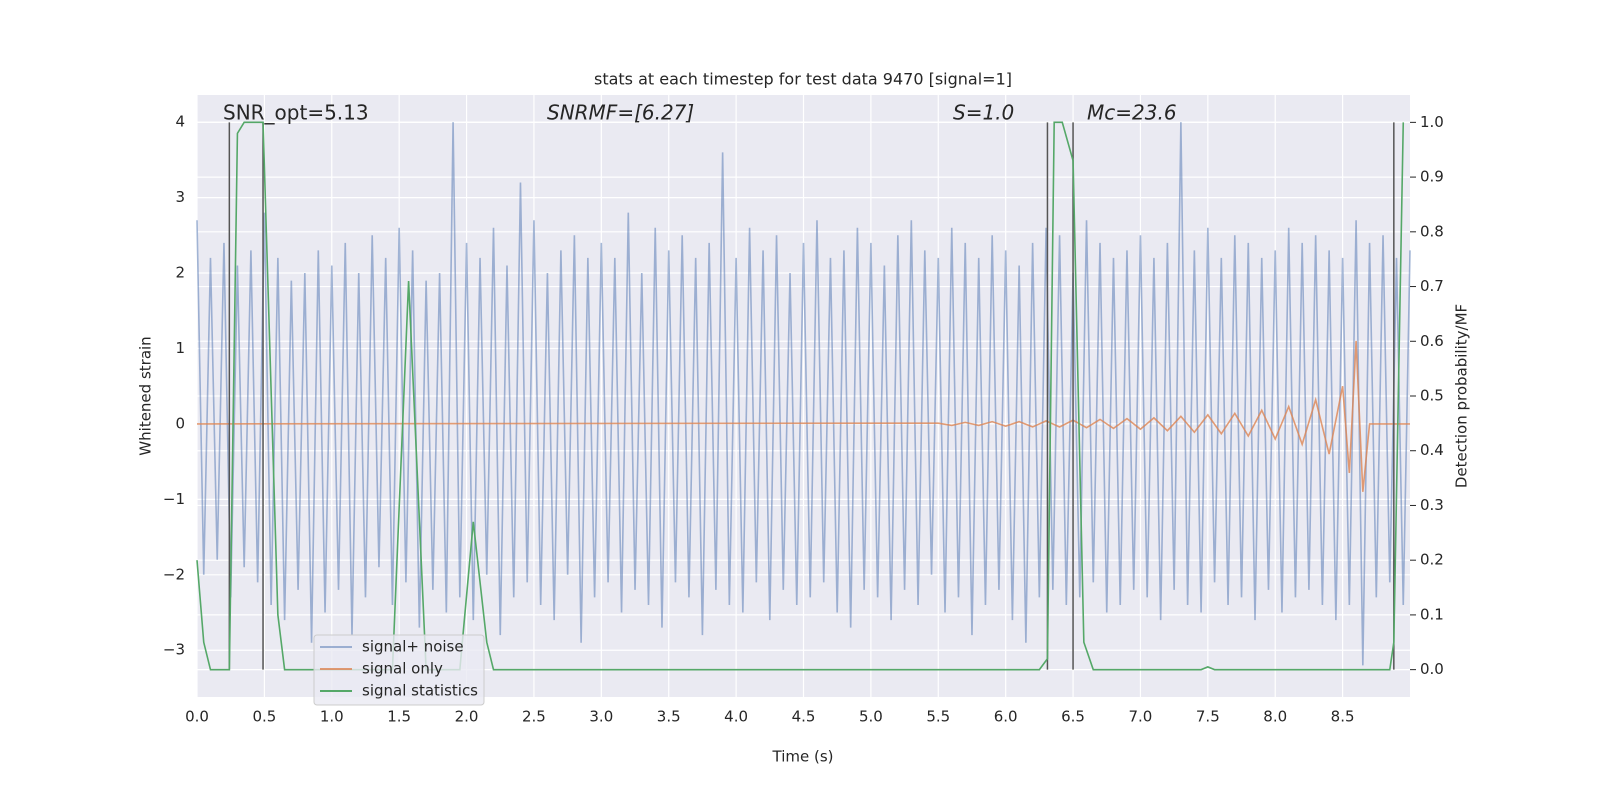  Describe the element at coordinates (264, 717) in the screenshot. I see `x-tick-label: 0.5` at that location.